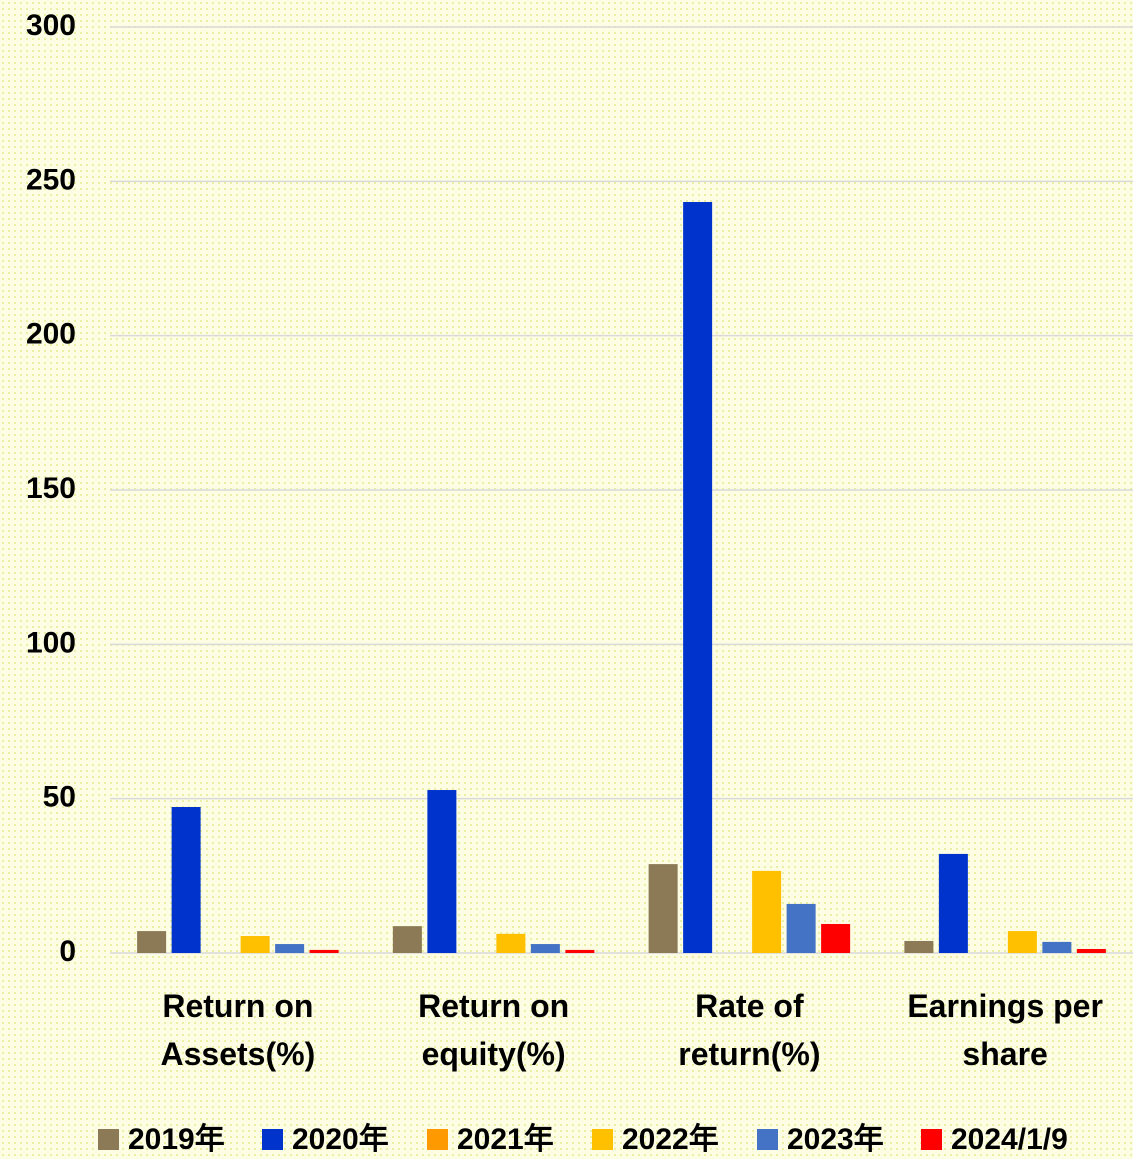 This screenshot has height=1159, width=1133. I want to click on y-tick-label: 50, so click(59, 797).